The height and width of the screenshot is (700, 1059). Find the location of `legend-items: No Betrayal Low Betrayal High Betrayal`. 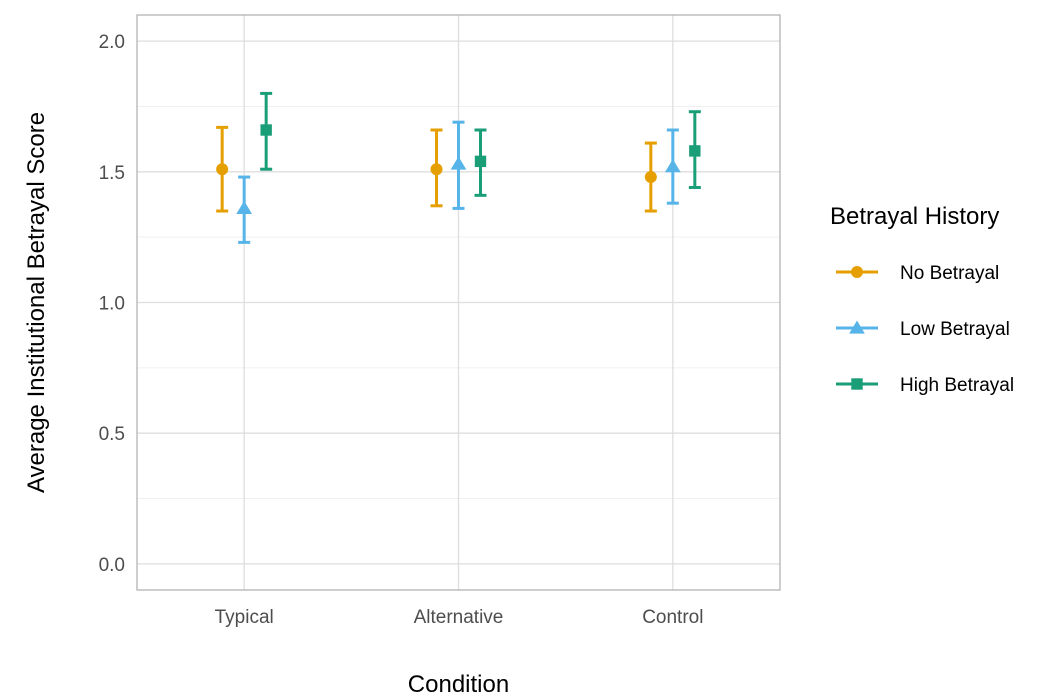

legend-items: No Betrayal Low Betrayal High Betrayal is located at coordinates (925, 329).